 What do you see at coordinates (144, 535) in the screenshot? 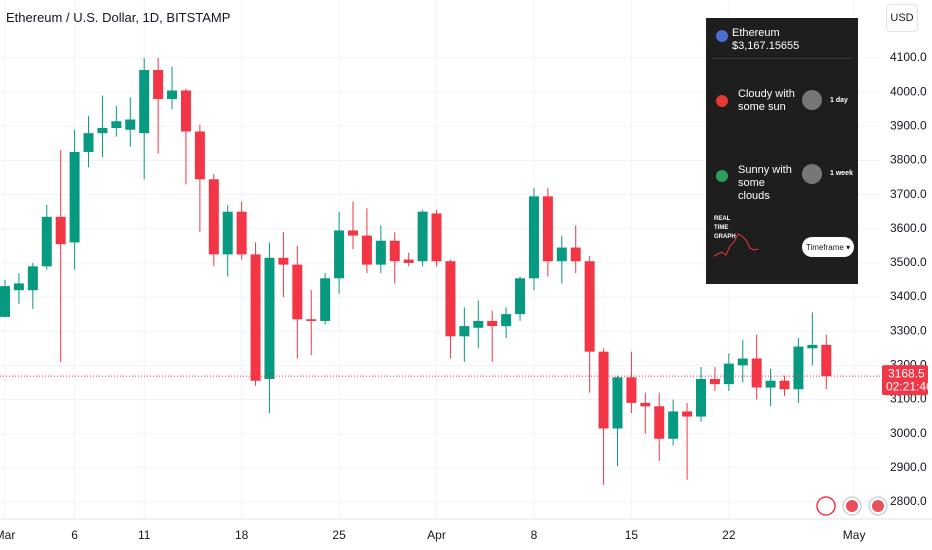
I see `x-tick-label: 11` at bounding box center [144, 535].